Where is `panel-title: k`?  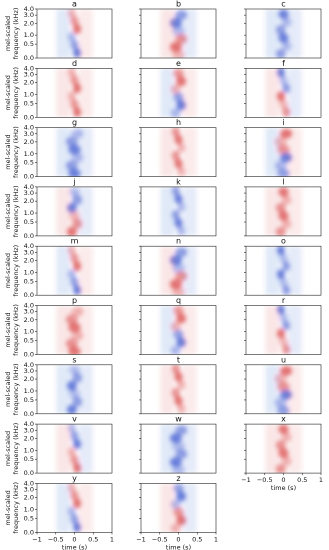 panel-title: k is located at coordinates (178, 181).